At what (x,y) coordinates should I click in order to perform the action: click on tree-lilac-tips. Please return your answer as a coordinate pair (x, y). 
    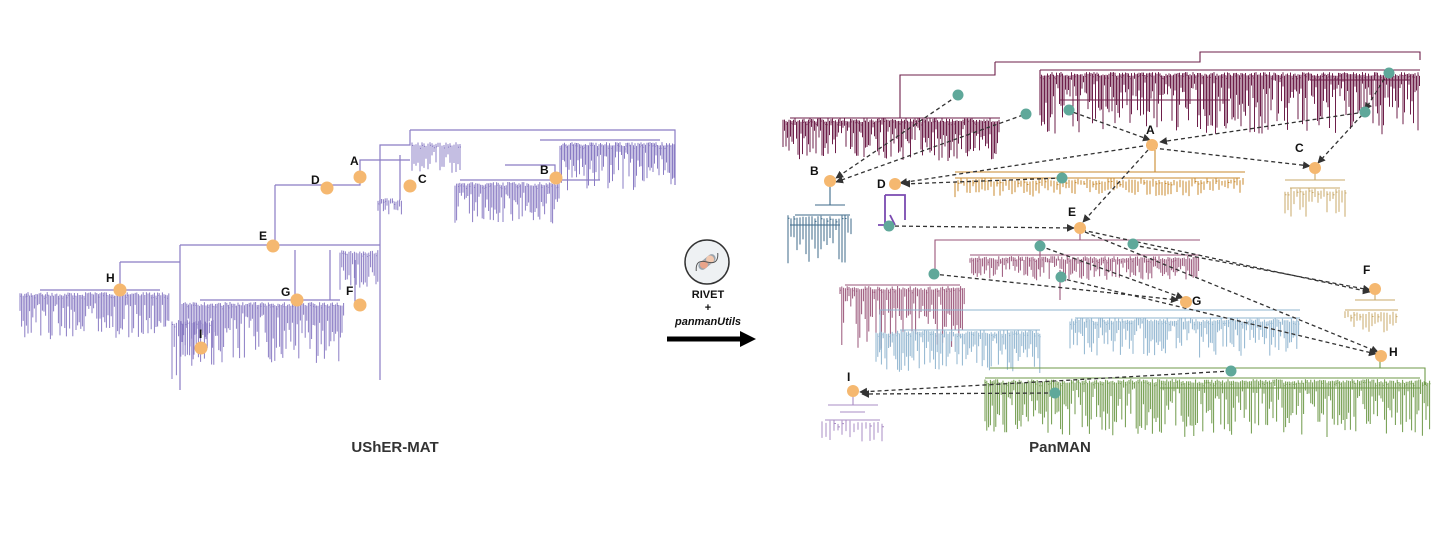
    Looking at the image, I should click on (852, 431).